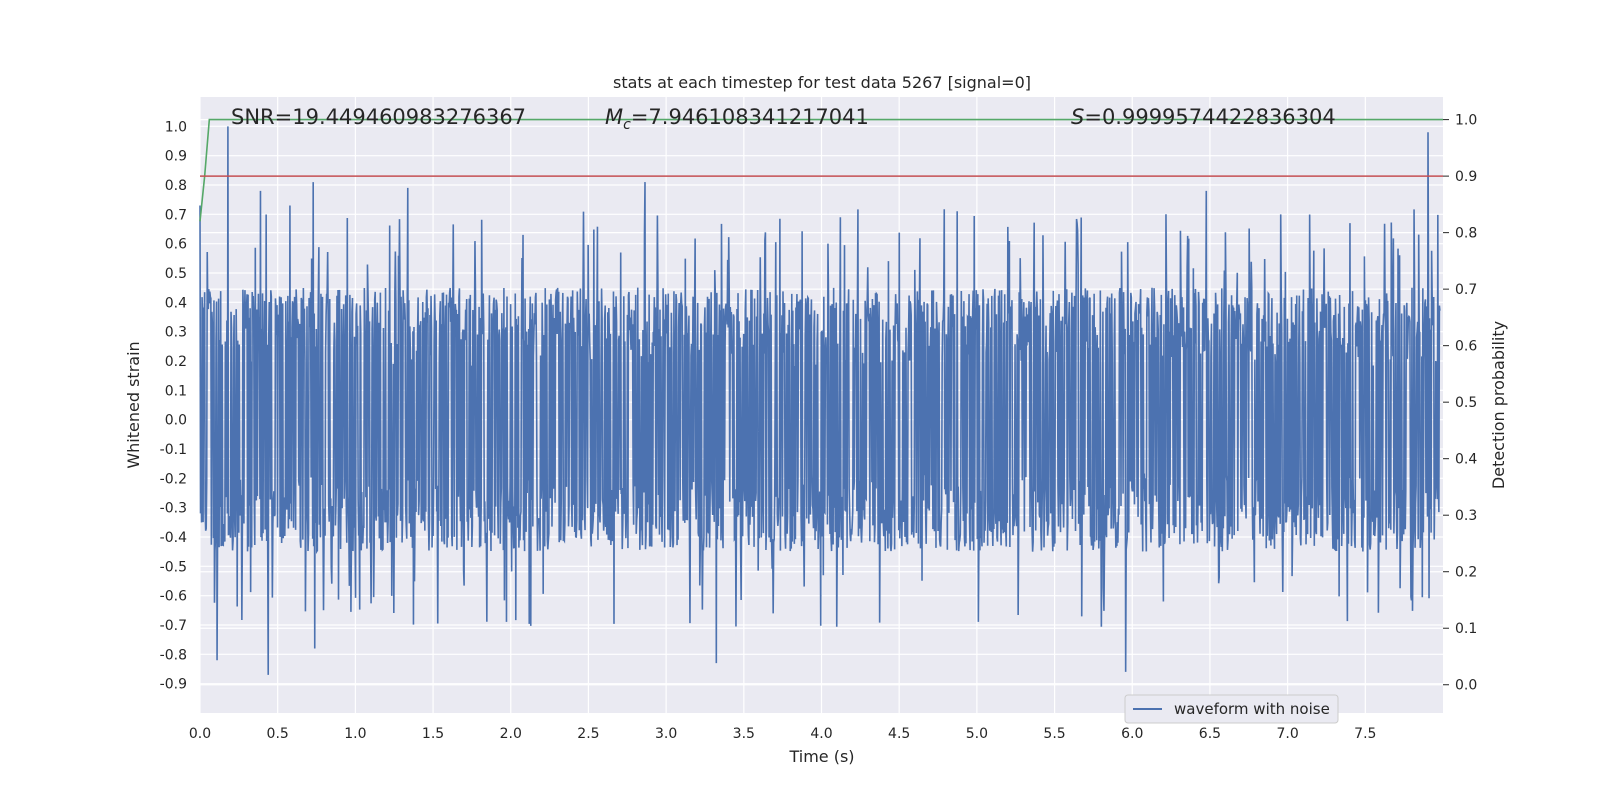 This screenshot has width=1600, height=800. What do you see at coordinates (176, 245) in the screenshot?
I see `y-tick-label-left: 0.6` at bounding box center [176, 245].